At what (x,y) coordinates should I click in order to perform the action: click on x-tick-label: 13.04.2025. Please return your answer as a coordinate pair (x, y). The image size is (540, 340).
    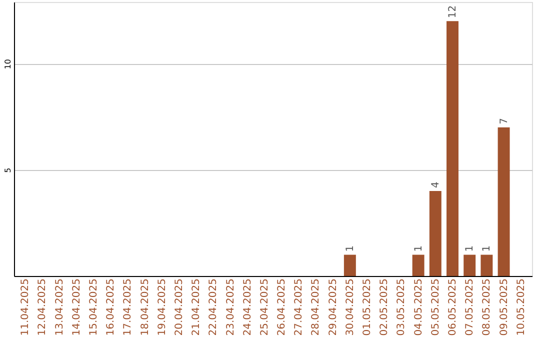
    Looking at the image, I should click on (60, 307).